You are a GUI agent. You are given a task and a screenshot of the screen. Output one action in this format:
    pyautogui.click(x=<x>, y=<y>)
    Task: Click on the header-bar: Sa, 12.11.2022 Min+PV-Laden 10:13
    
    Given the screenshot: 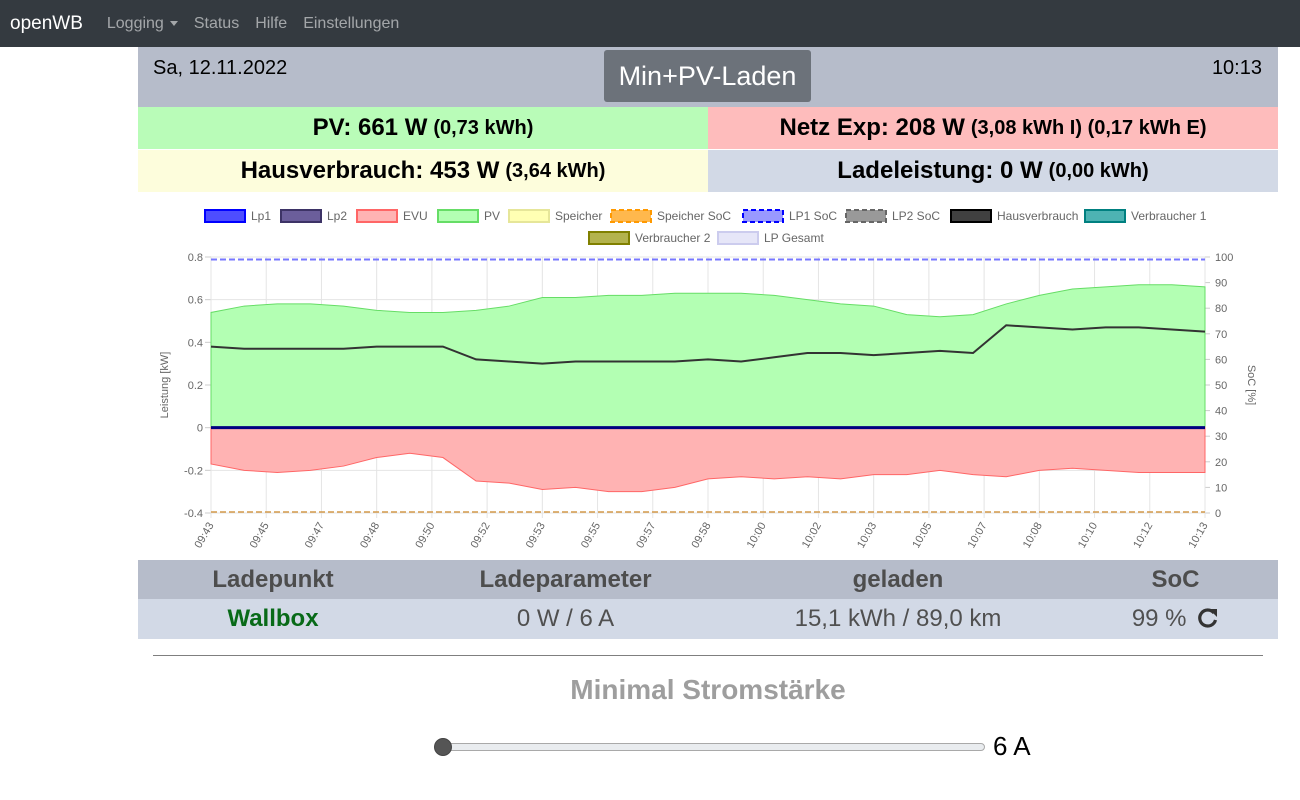 What is the action you would take?
    pyautogui.click(x=708, y=77)
    